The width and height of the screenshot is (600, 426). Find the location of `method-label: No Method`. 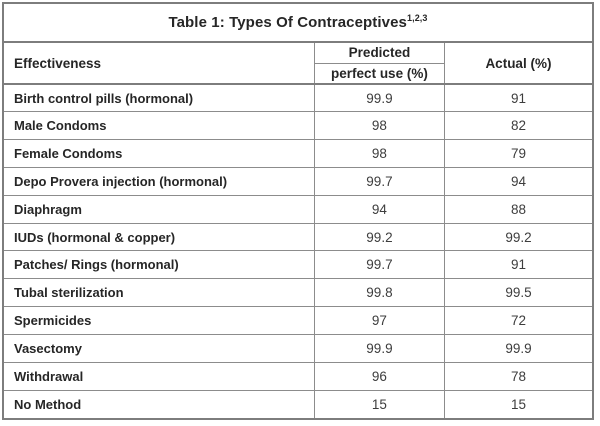

method-label: No Method is located at coordinates (159, 404).